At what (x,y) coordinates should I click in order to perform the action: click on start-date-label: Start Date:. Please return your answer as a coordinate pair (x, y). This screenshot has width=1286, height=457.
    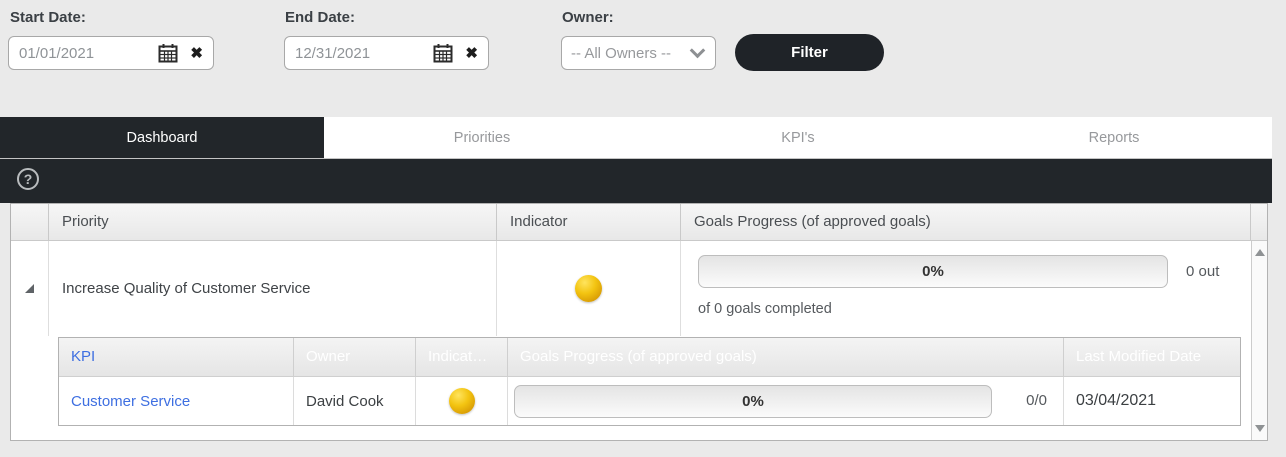
    Looking at the image, I should click on (48, 17).